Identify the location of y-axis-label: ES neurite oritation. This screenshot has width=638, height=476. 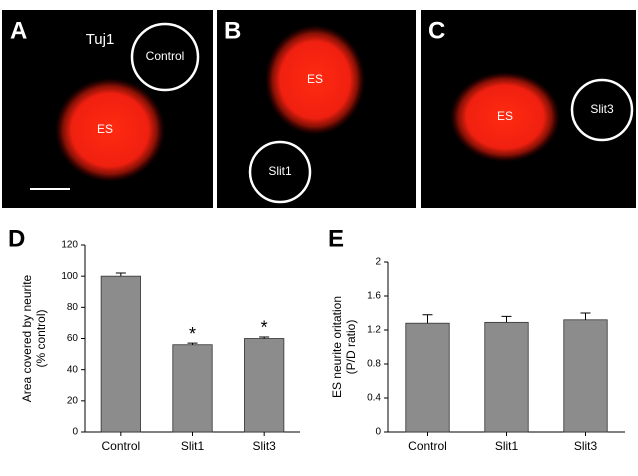
(337, 347).